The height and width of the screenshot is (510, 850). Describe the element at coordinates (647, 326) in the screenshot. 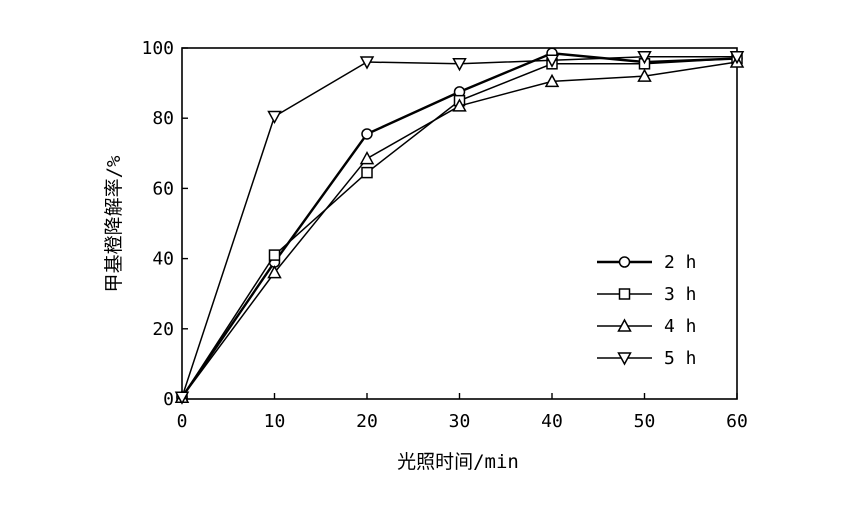

I see `legend-item: 4 h` at that location.